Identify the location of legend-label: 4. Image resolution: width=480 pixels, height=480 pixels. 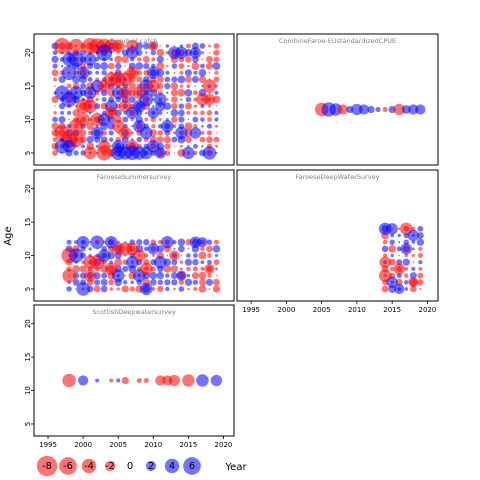
(172, 466).